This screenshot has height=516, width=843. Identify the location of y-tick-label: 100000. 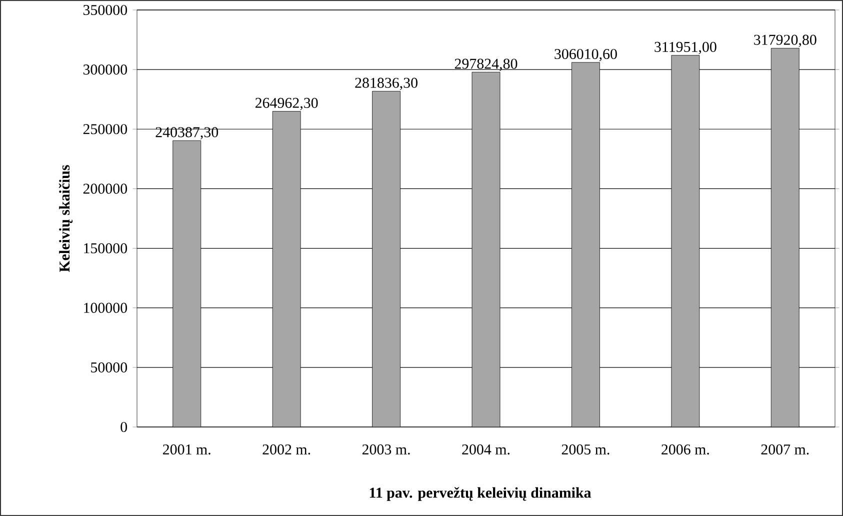
(106, 307).